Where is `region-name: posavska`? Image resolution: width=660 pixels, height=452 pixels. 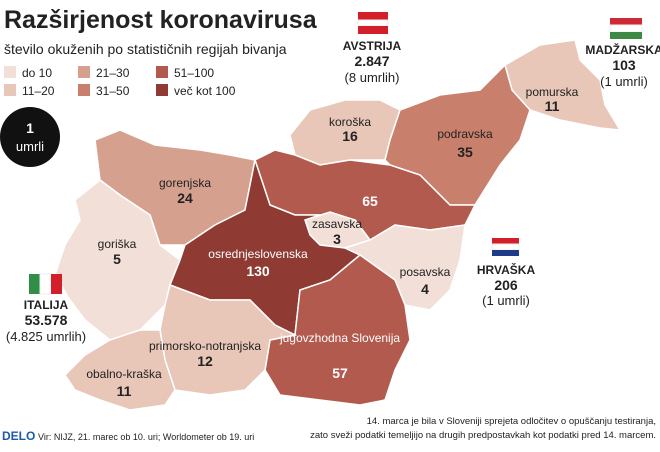 region-name: posavska is located at coordinates (425, 272).